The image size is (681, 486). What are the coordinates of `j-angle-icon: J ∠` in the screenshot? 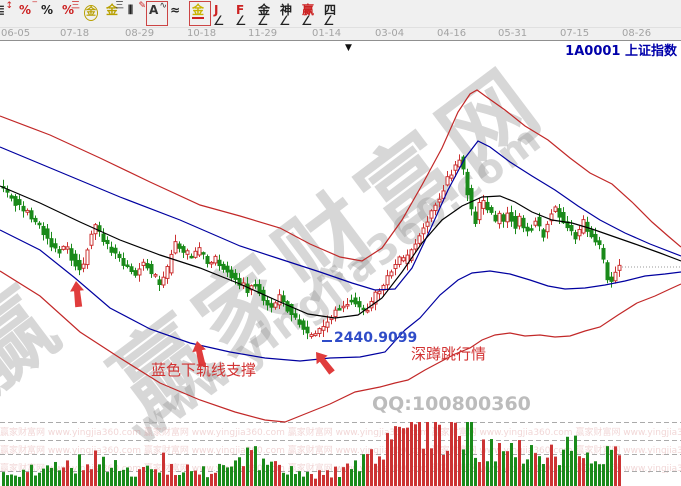 It's located at (222, 15).